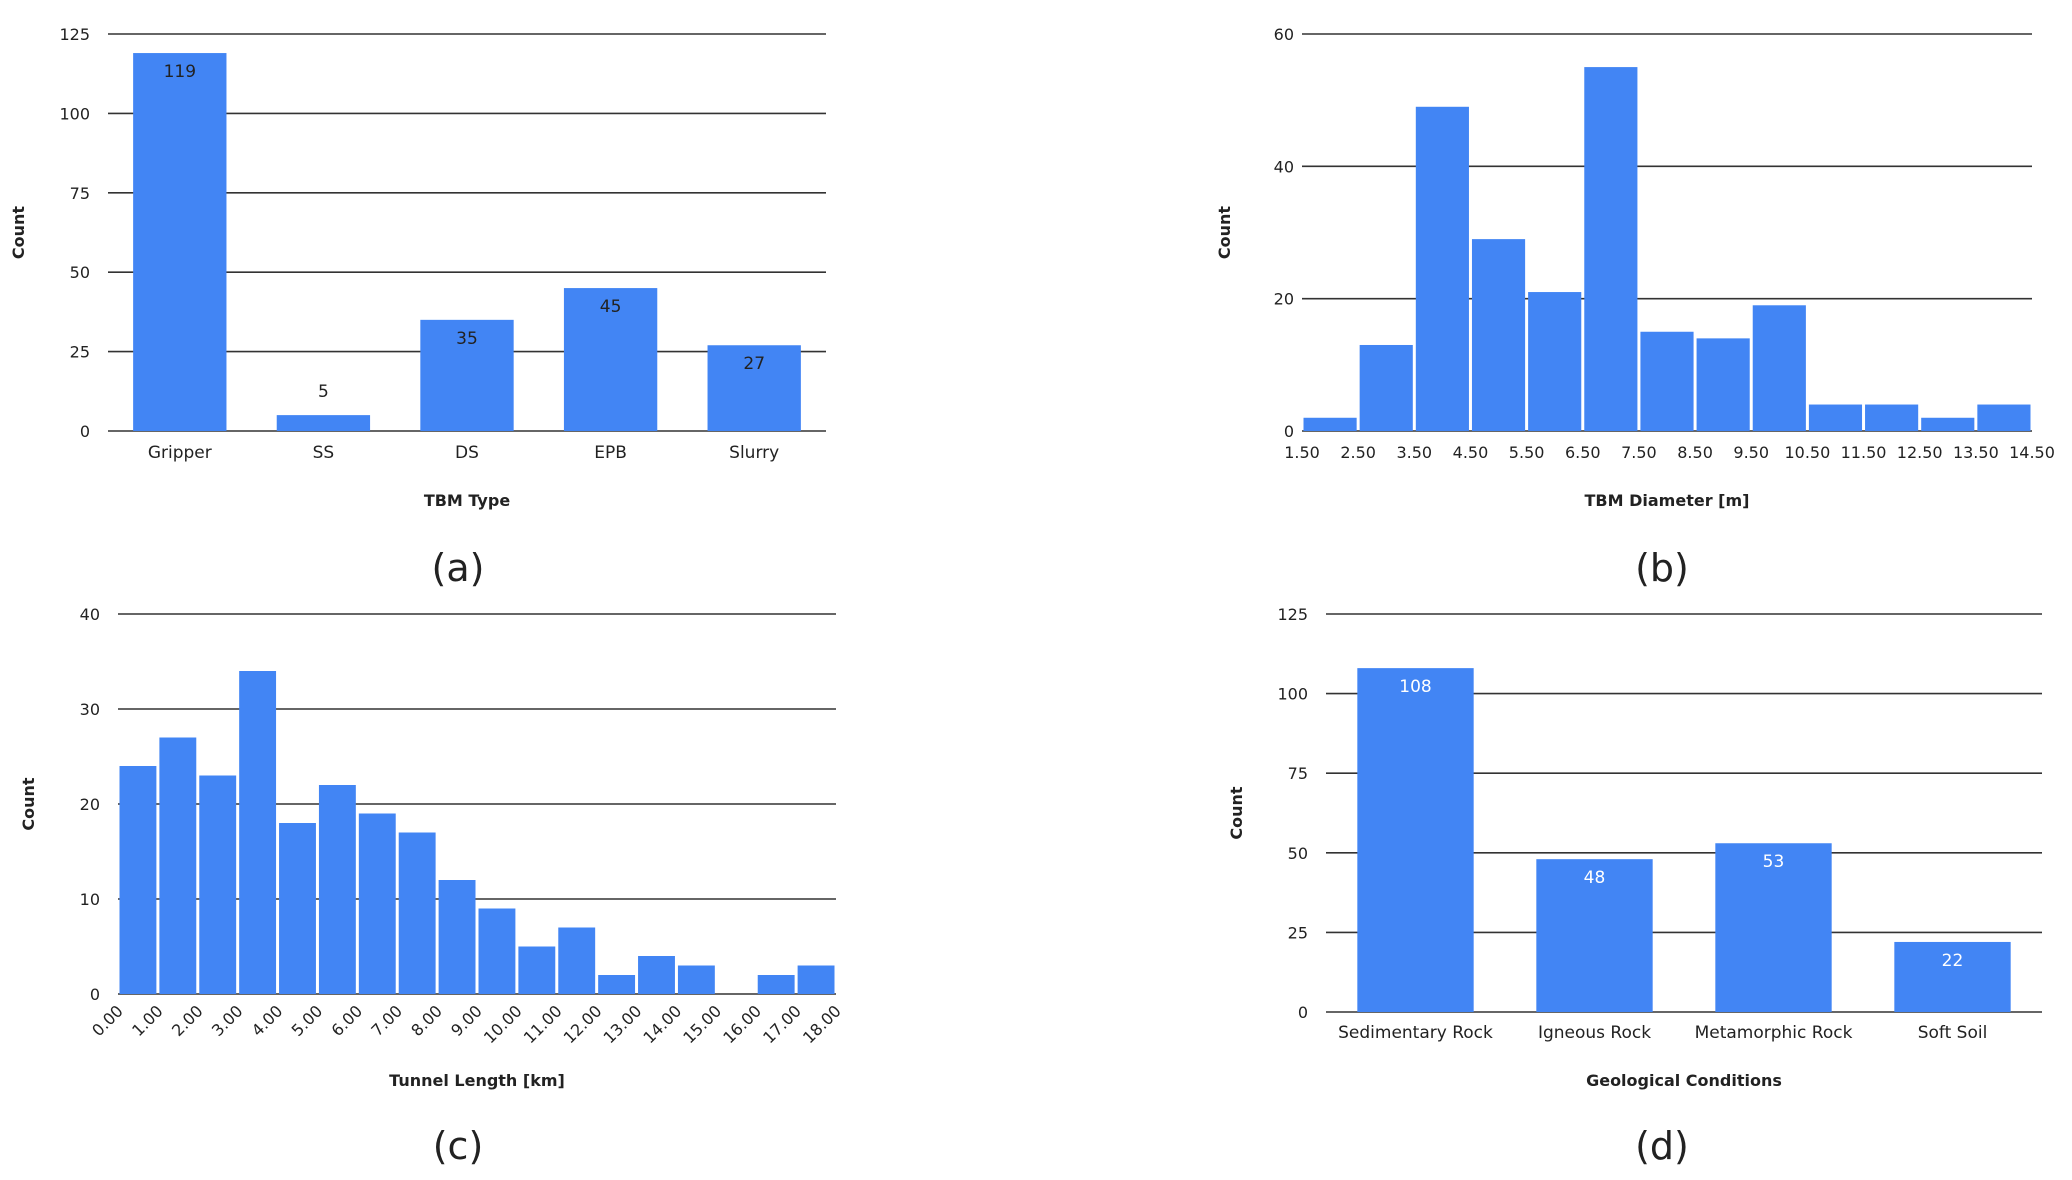 Image resolution: width=2072 pixels, height=1180 pixels. Describe the element at coordinates (611, 307) in the screenshot. I see `data-label: 45` at that location.